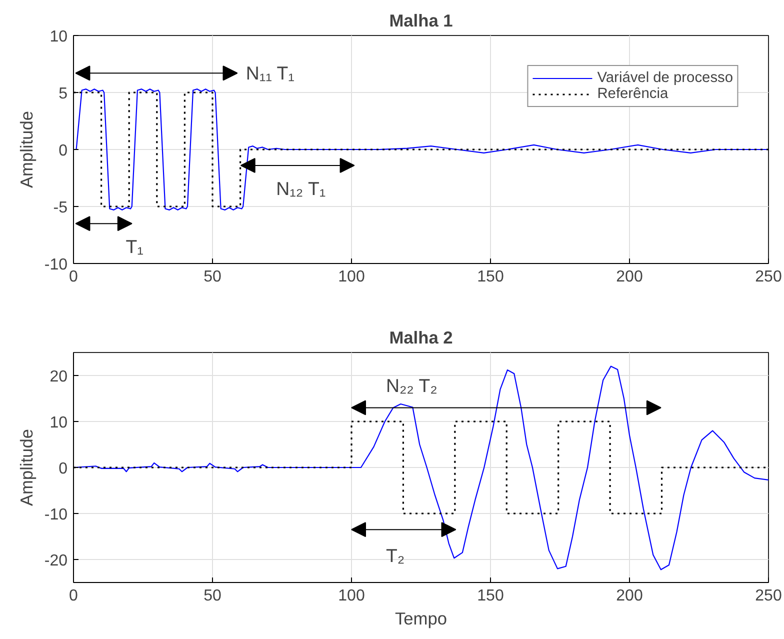  What do you see at coordinates (412, 385) in the screenshot?
I see `annotation: N₂₂ T₂` at bounding box center [412, 385].